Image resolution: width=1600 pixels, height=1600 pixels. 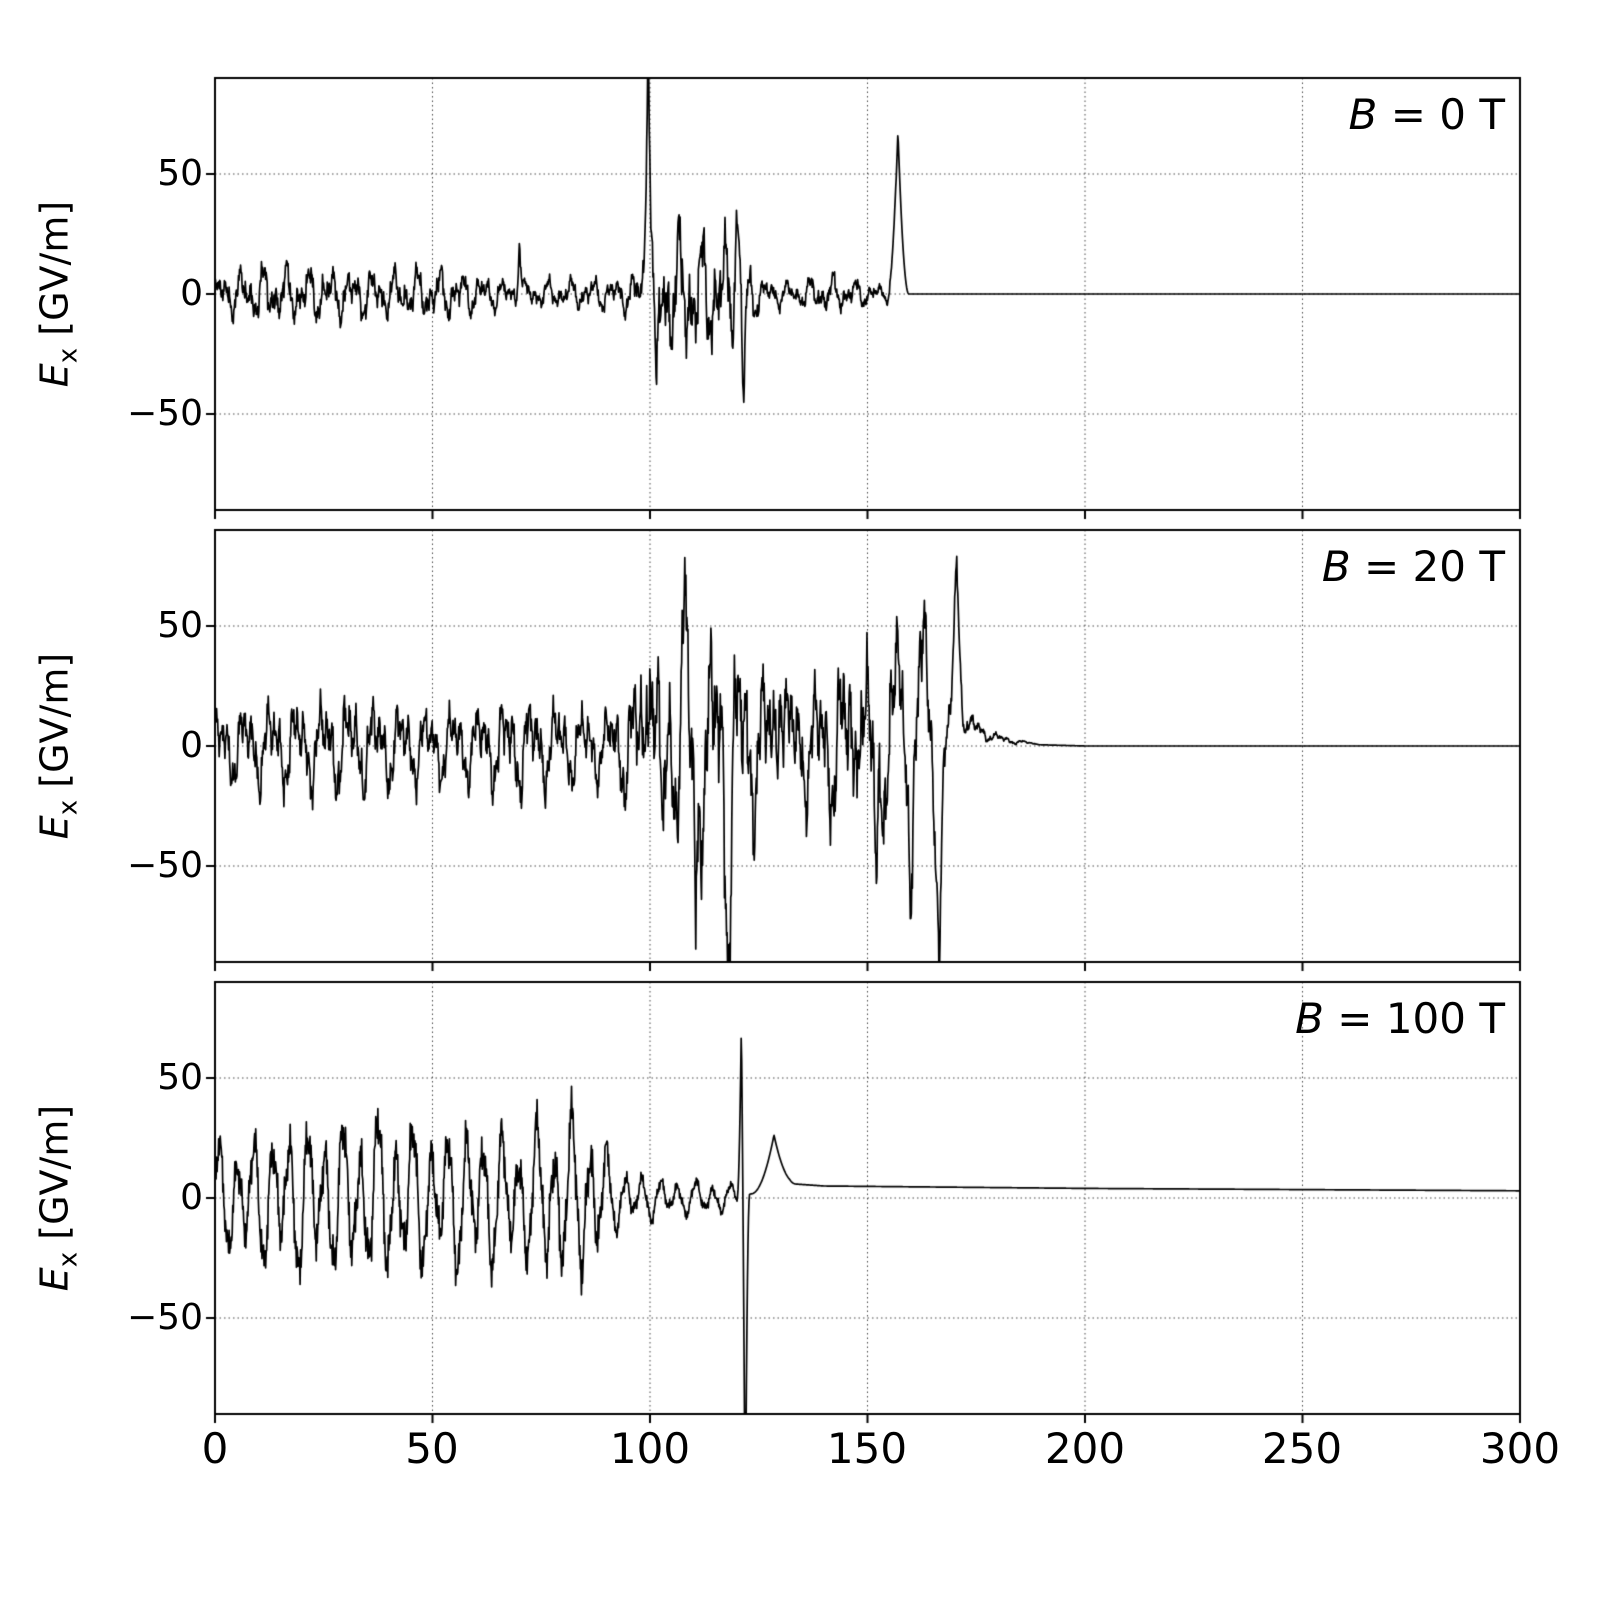 I want to click on panel-3-label: B = 100 T, so click(x=1295, y=1019).